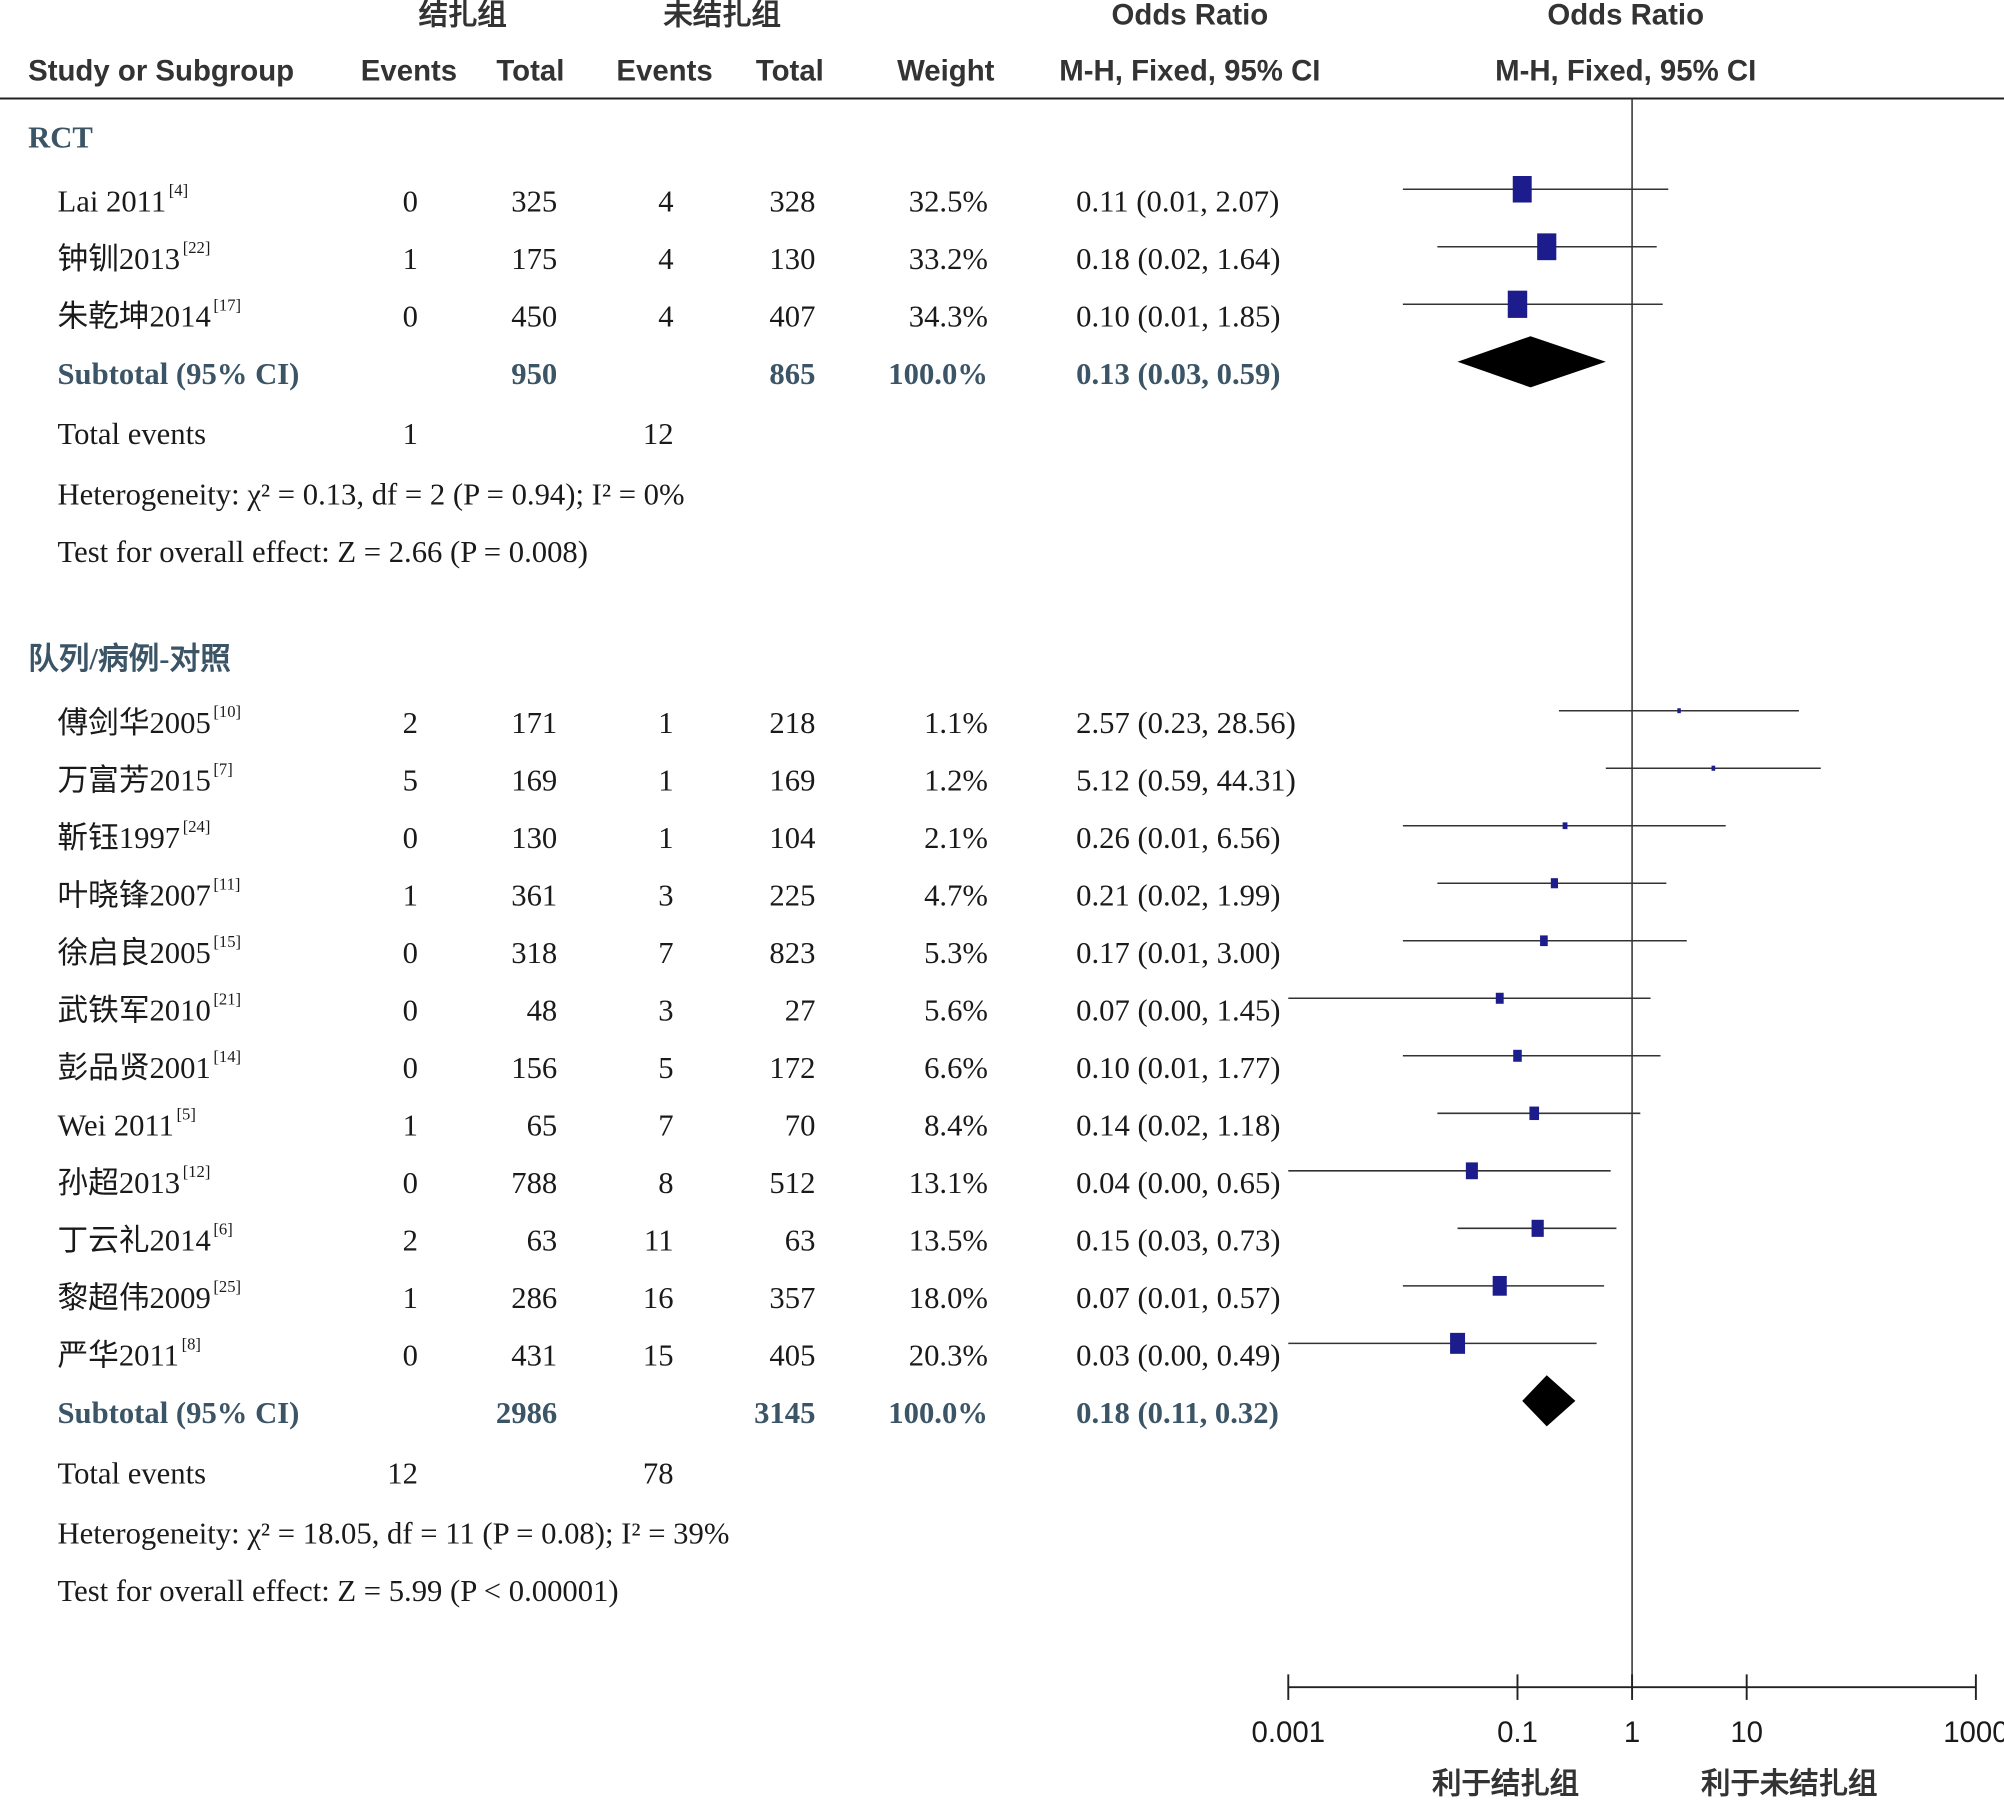  Describe the element at coordinates (134, 1011) in the screenshot. I see `study-name: 武铁军2010` at that location.